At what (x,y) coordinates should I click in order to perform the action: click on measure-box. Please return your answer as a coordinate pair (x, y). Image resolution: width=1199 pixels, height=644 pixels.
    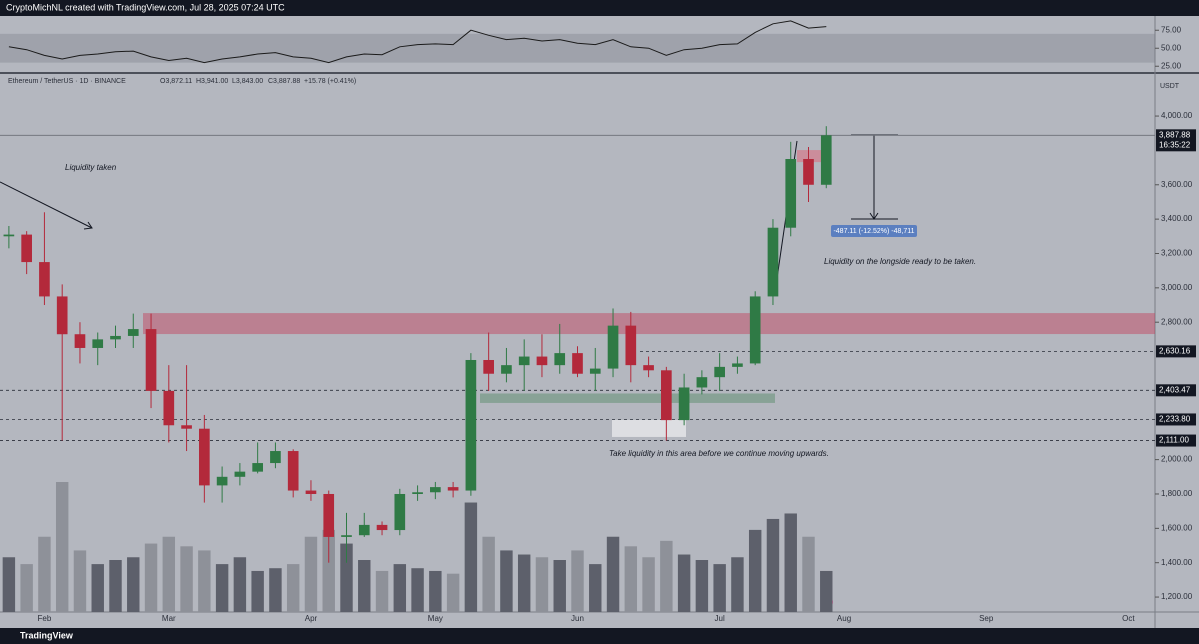
    Looking at the image, I should click on (874, 231).